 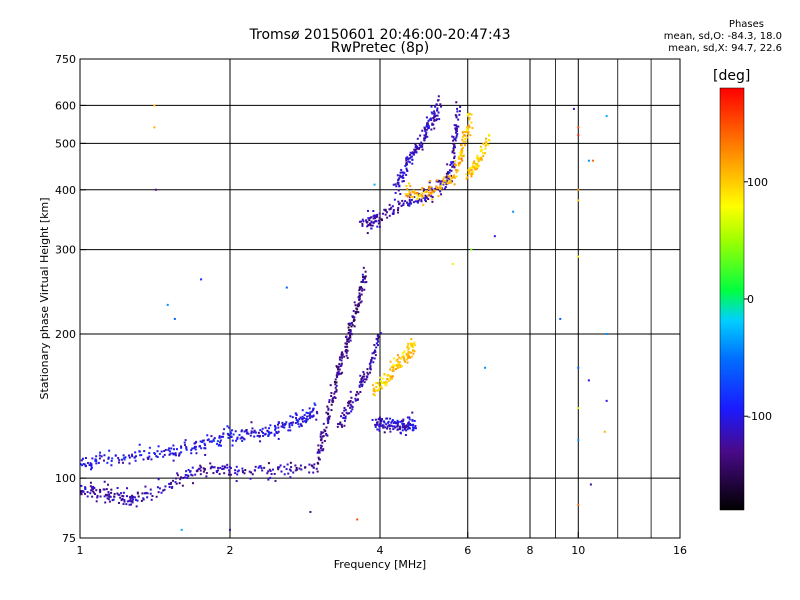 What do you see at coordinates (759, 416) in the screenshot?
I see `colorbar-tick-label: -100` at bounding box center [759, 416].